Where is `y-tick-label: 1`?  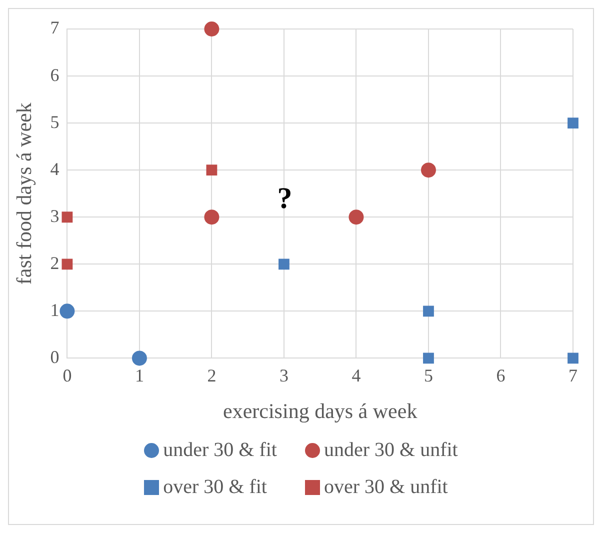
y-tick-label: 1 is located at coordinates (55, 310).